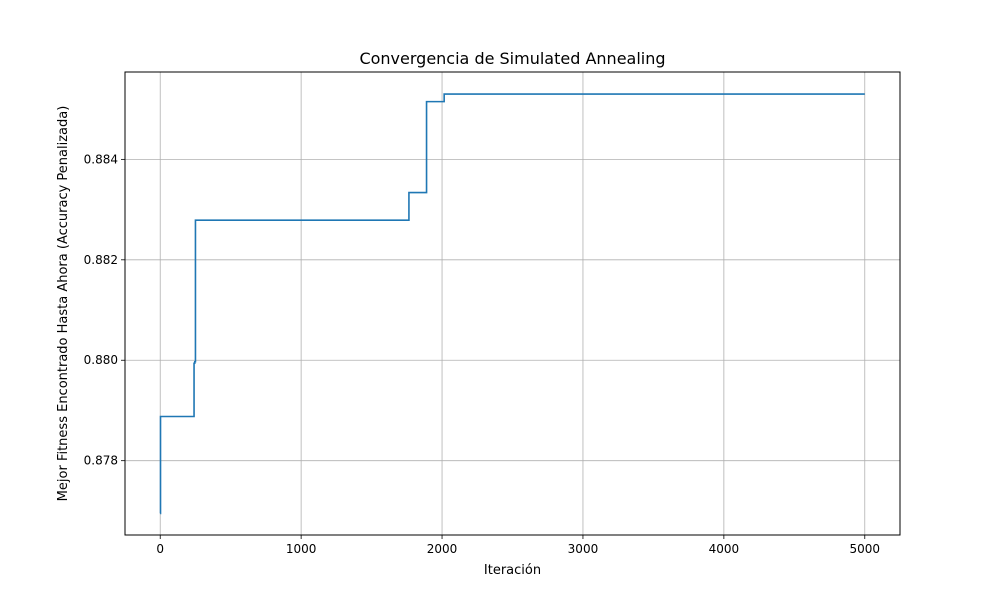 The image size is (1000, 604). I want to click on x-tick-label: 4000, so click(724, 549).